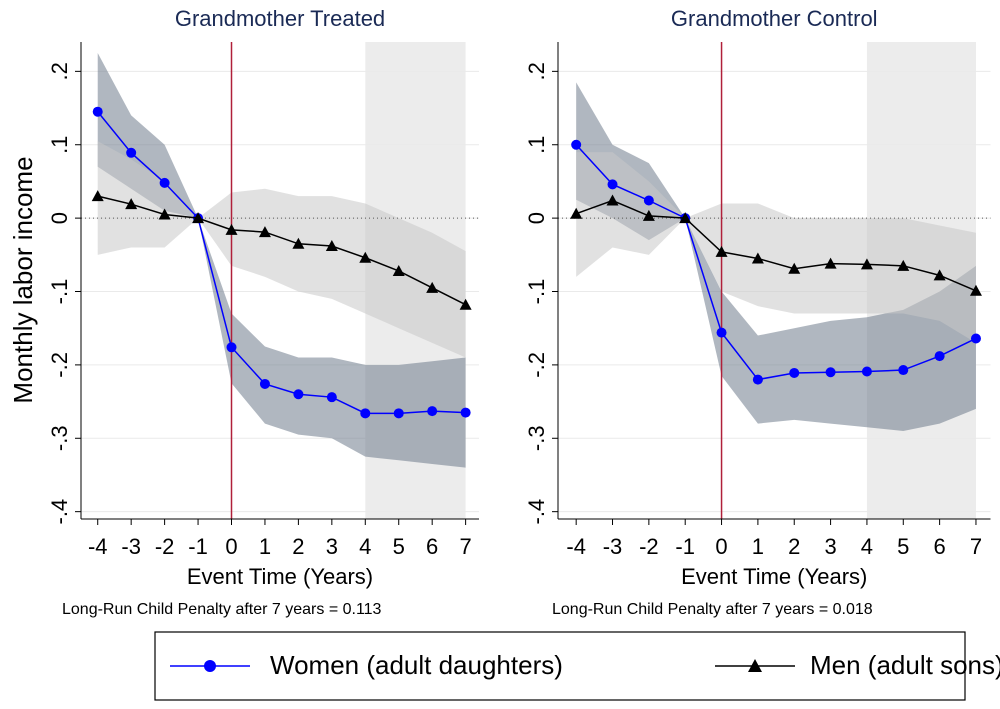 The width and height of the screenshot is (1000, 709). Describe the element at coordinates (536, 365) in the screenshot. I see `y-tick-label: -.2` at that location.